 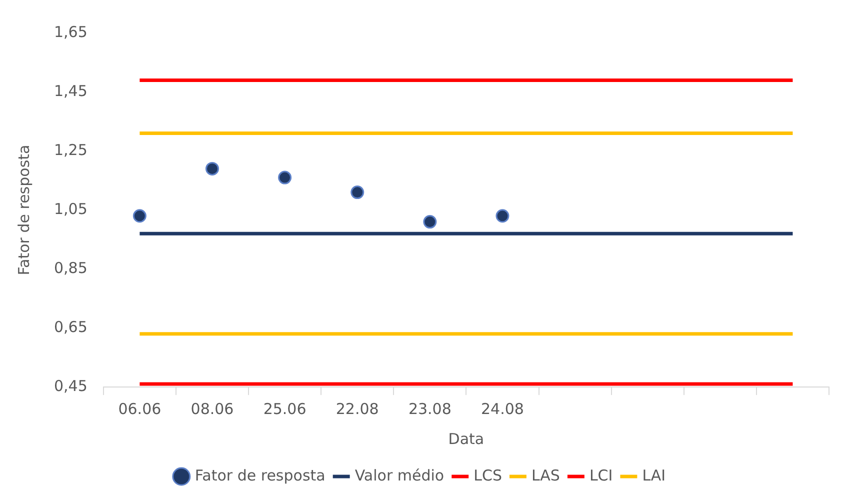 I want to click on y-tick-label: 1,65, so click(x=71, y=31).